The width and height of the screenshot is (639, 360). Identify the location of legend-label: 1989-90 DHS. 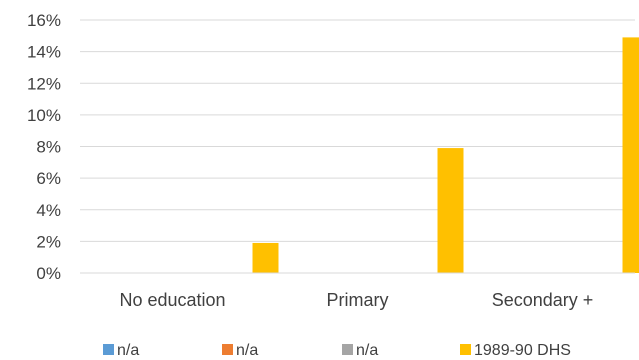
(522, 350).